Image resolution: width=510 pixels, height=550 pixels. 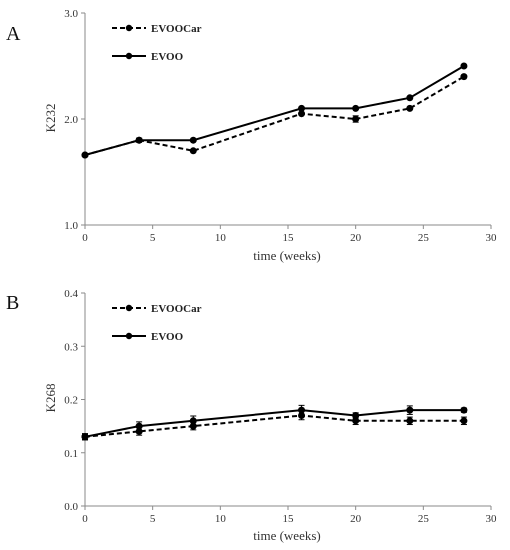 What do you see at coordinates (71, 120) in the screenshot?
I see `y-tick-label: 2.0` at bounding box center [71, 120].